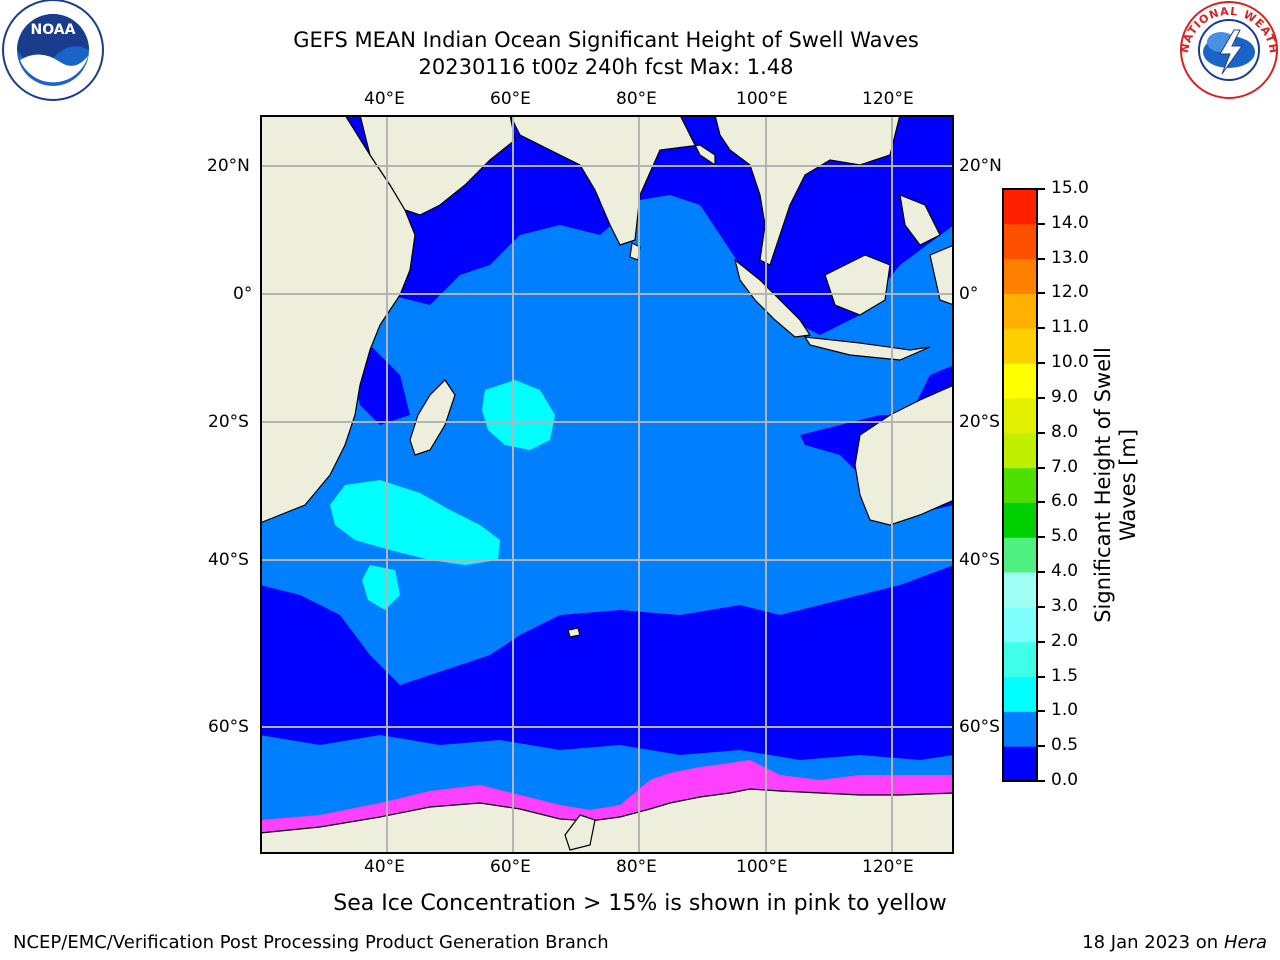 This screenshot has height=960, width=1280. I want to click on colorbar-tick-label: 1.5, so click(1065, 675).